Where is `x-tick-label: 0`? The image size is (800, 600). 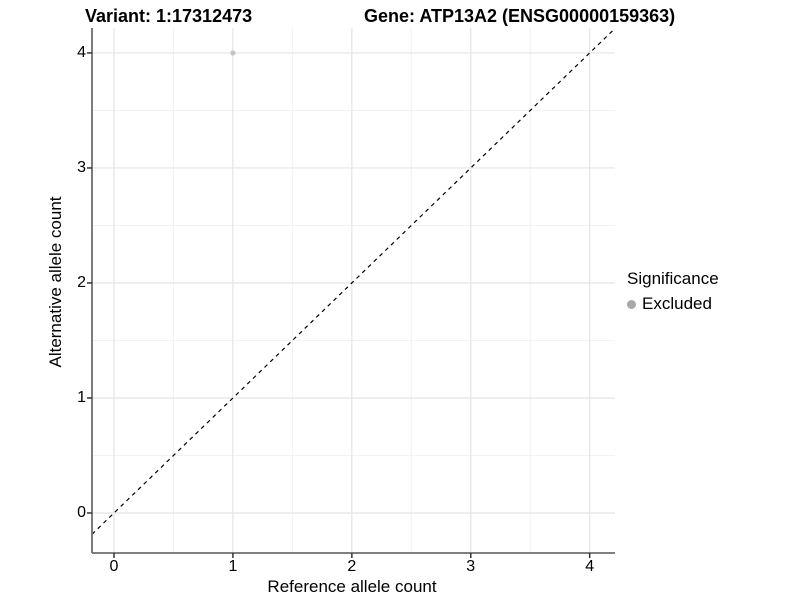 x-tick-label: 0 is located at coordinates (114, 566).